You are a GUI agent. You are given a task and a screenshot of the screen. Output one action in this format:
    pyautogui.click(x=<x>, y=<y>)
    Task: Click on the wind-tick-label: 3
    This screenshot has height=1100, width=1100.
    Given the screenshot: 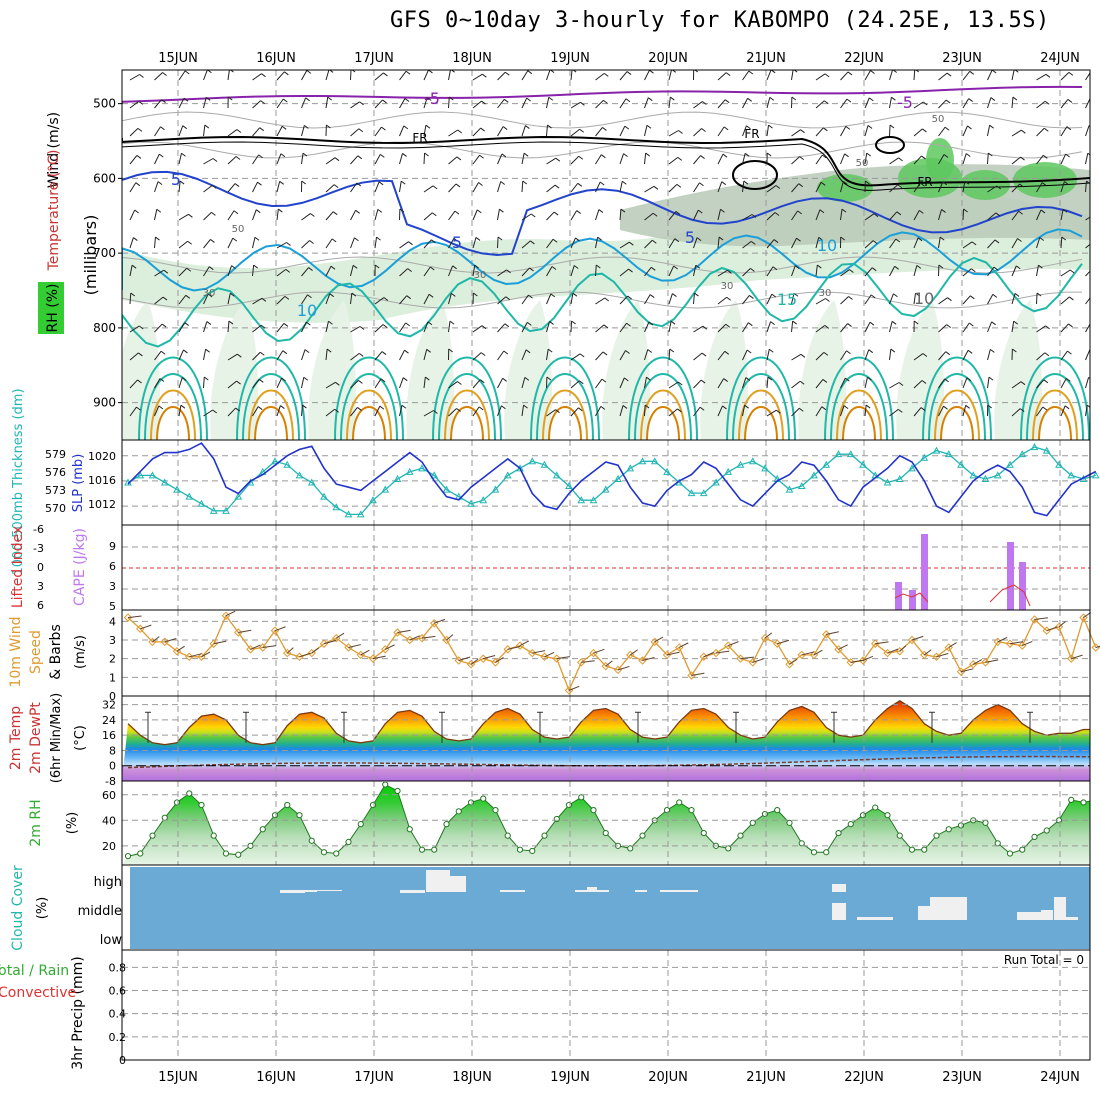 What is the action you would take?
    pyautogui.click(x=112, y=640)
    